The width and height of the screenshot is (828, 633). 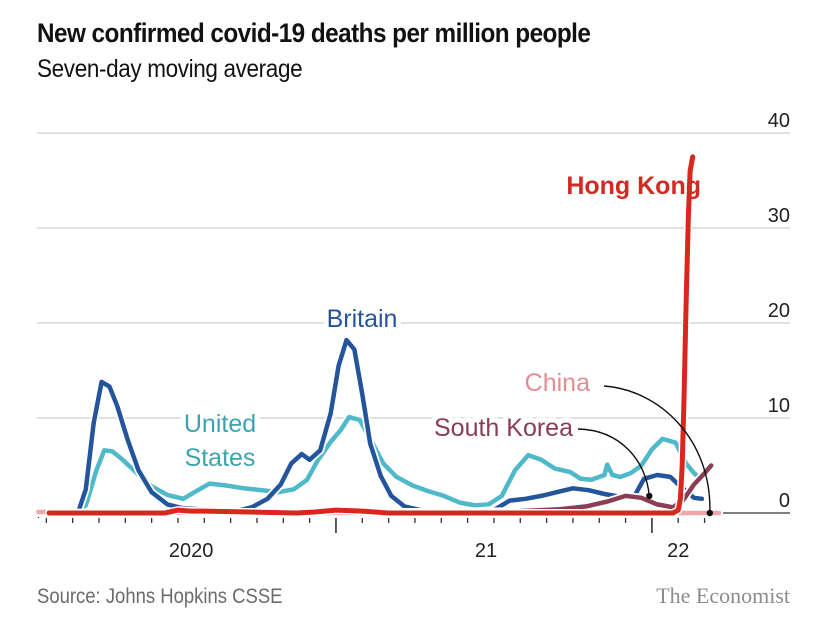 I want to click on callouts, so click(x=645, y=451).